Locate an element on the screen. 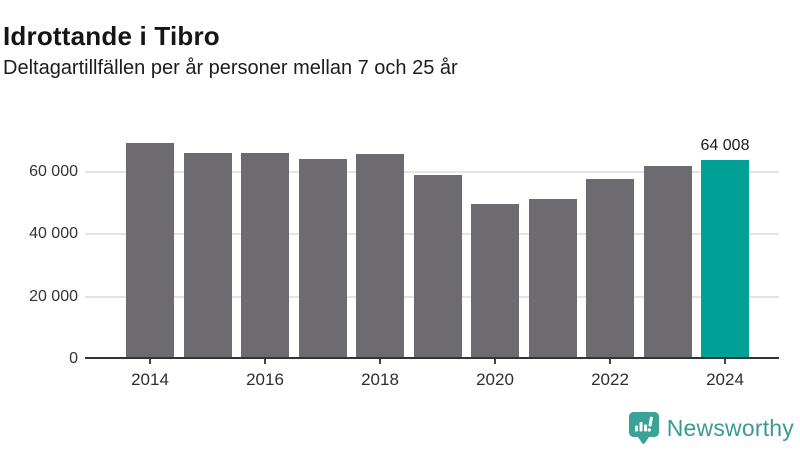 The height and width of the screenshot is (450, 800). chart-title: Idrottande i Tibro is located at coordinates (111, 36).